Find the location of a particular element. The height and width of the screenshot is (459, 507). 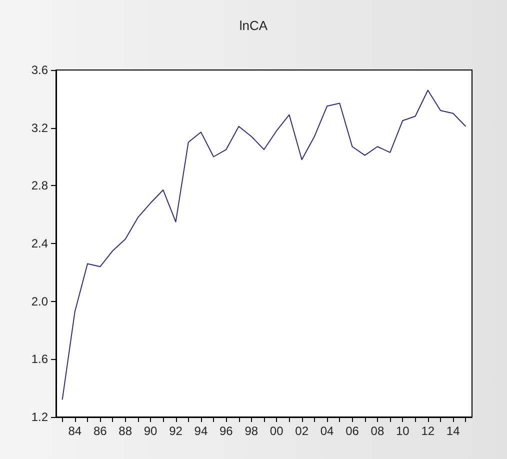

x-tick-label: 98 is located at coordinates (251, 431).